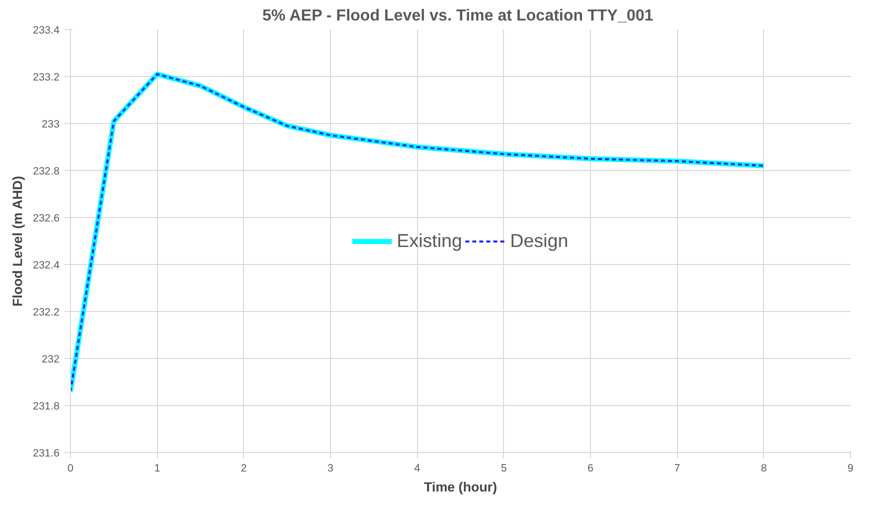 The width and height of the screenshot is (880, 512). Describe the element at coordinates (51, 124) in the screenshot. I see `y-tick-label: 233` at that location.